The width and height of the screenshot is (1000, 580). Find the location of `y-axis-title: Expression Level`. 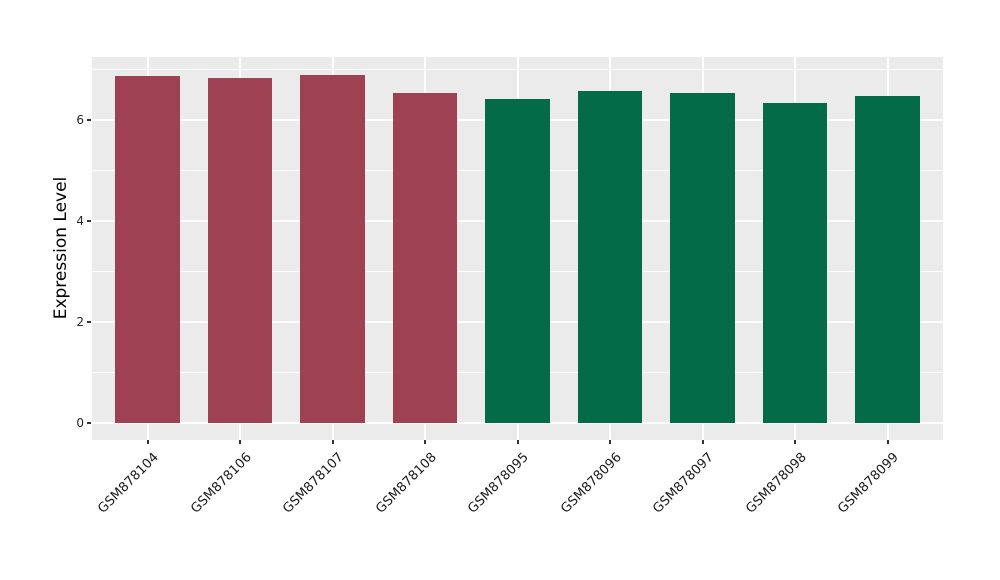

y-axis-title: Expression Level is located at coordinates (61, 248).